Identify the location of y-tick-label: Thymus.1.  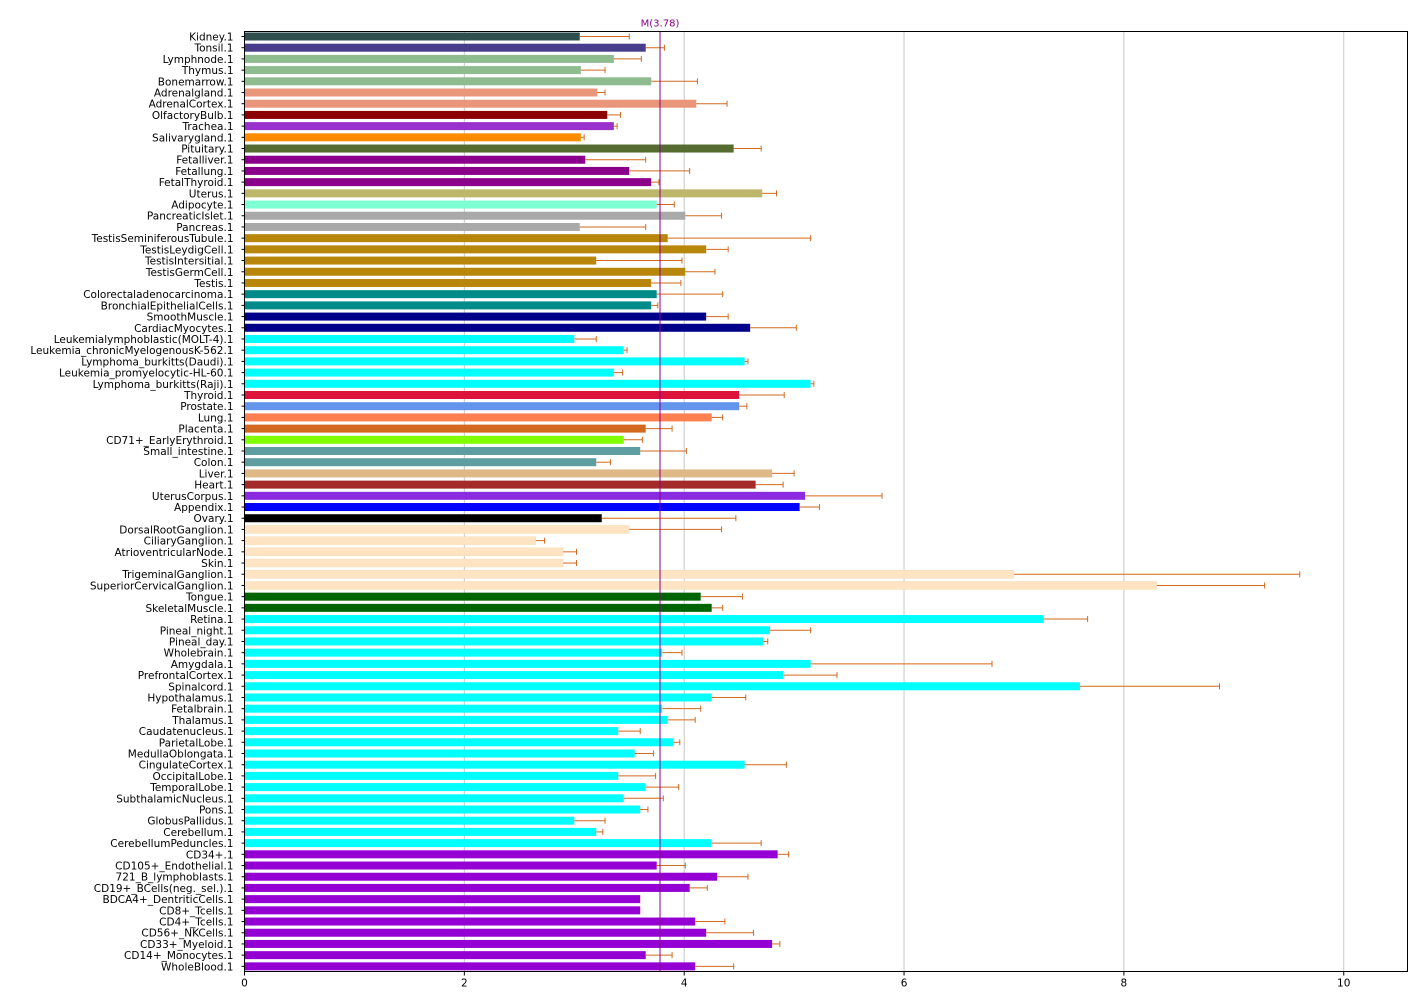
(207, 71).